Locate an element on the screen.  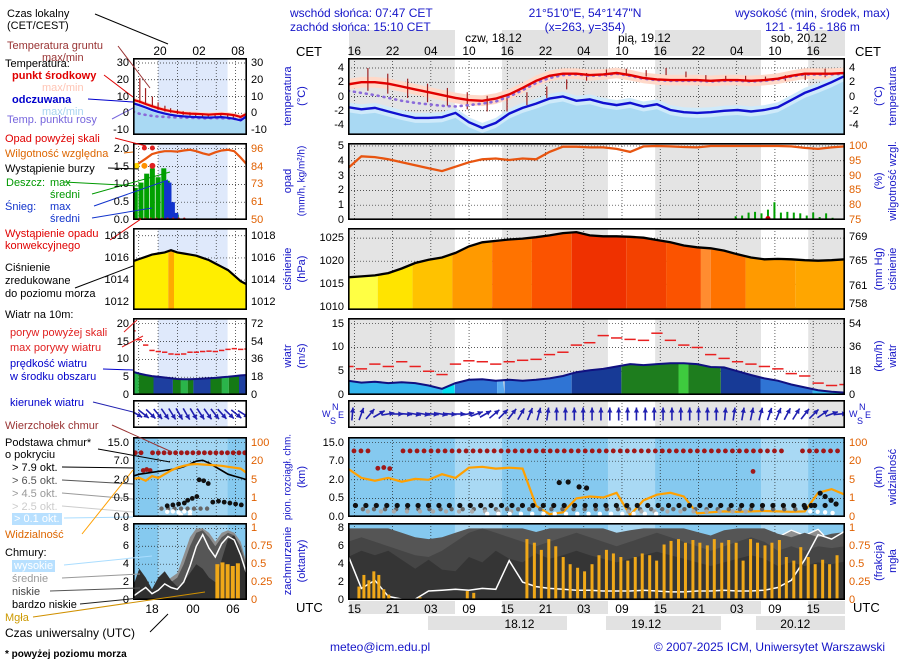
axis-tick-right-cloudext-main: 0 is located at coordinates (852, 517).